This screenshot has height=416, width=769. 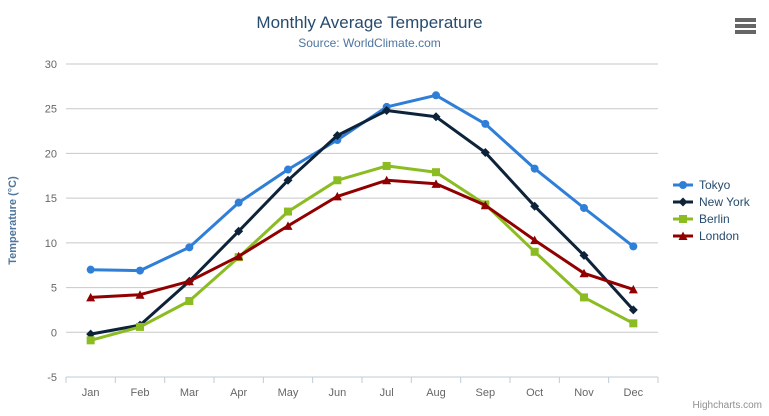 I want to click on legend-item-london: London, so click(x=711, y=235).